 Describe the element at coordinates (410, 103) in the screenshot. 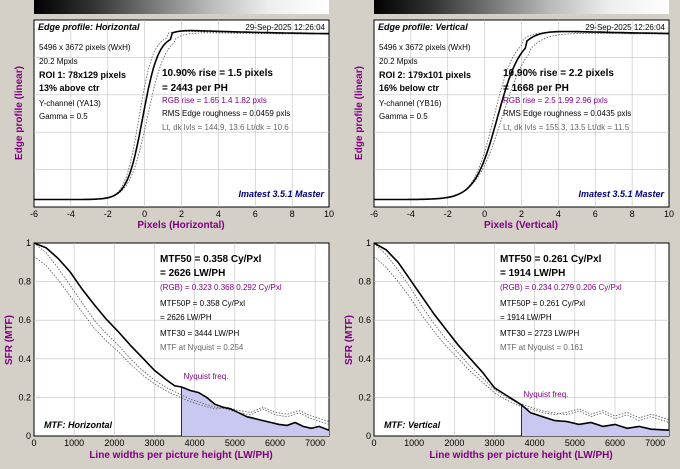

I see `channel-label: Y-channel (YB16)` at that location.